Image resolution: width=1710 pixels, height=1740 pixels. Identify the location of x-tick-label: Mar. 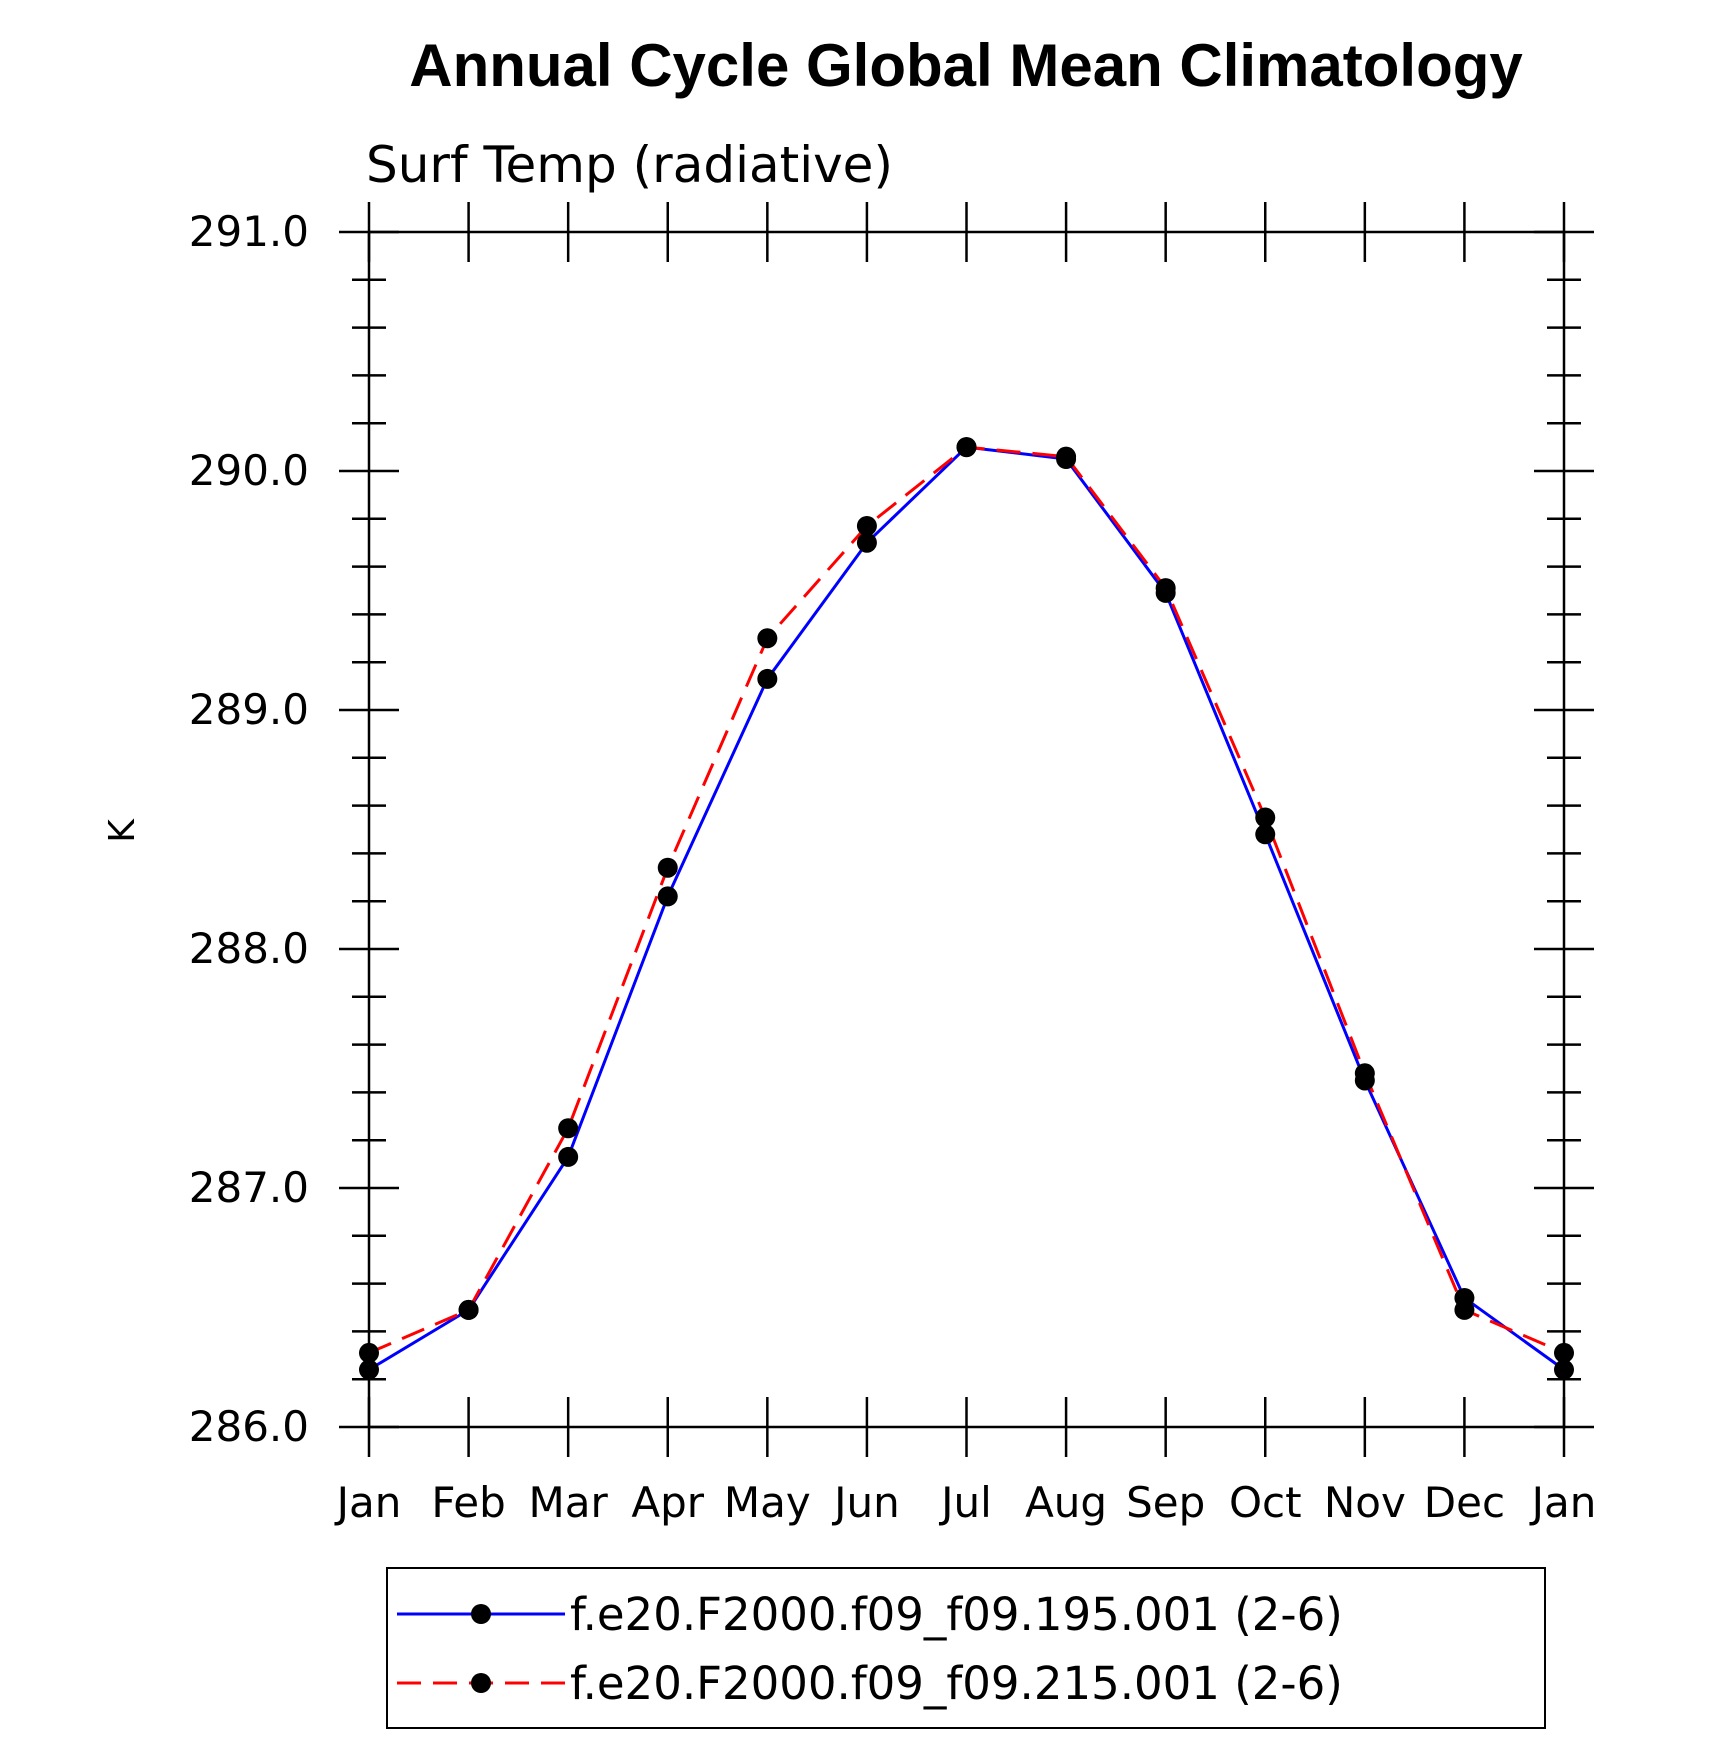
(569, 1502).